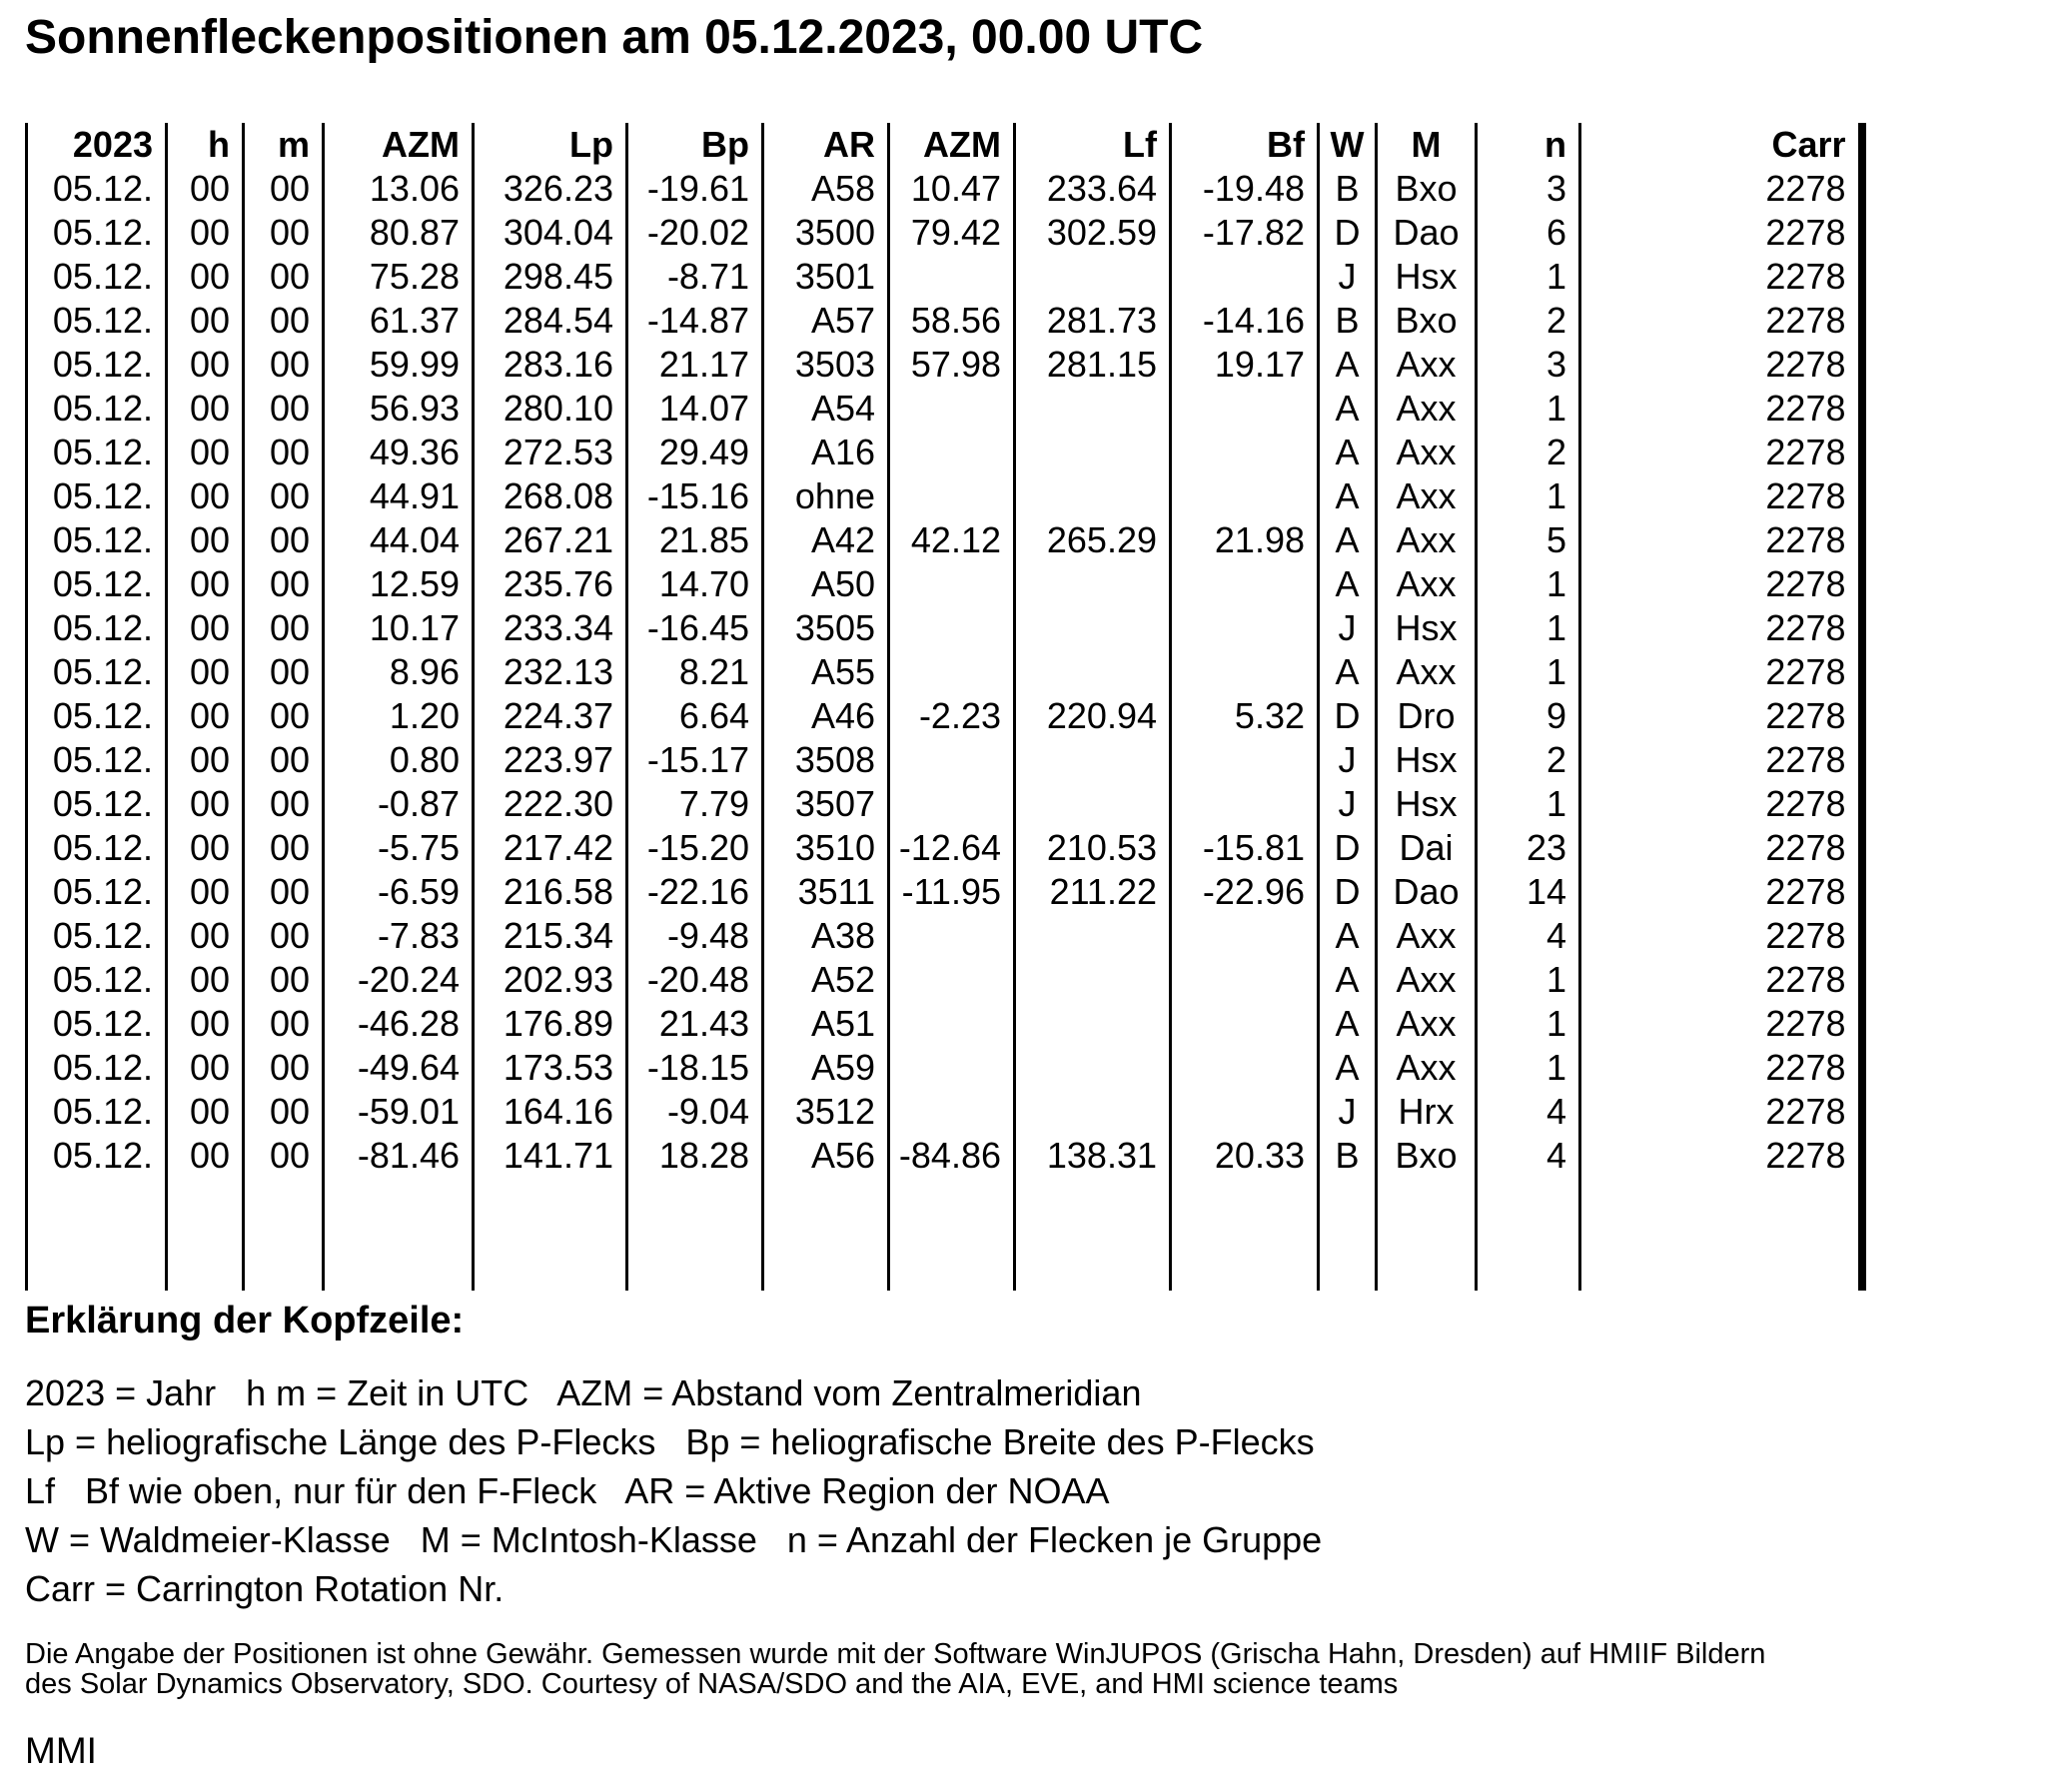  I want to click on table-row: 05.12. 00 00 -46.28 176.89 21.43 A51 A Axx 1 2278, so click(945, 1024).